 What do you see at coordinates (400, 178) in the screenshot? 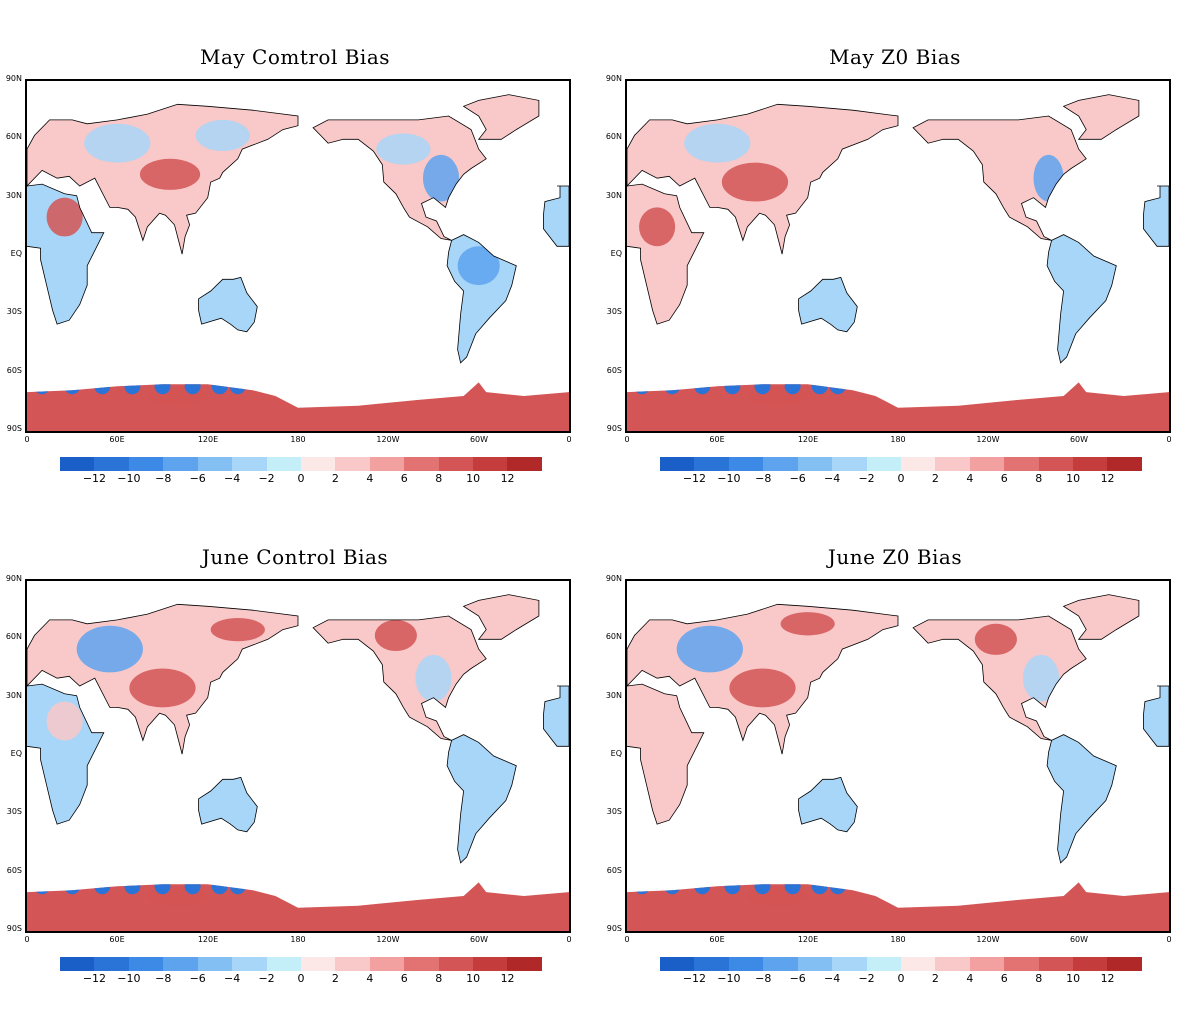
I see `continent-namerica` at bounding box center [400, 178].